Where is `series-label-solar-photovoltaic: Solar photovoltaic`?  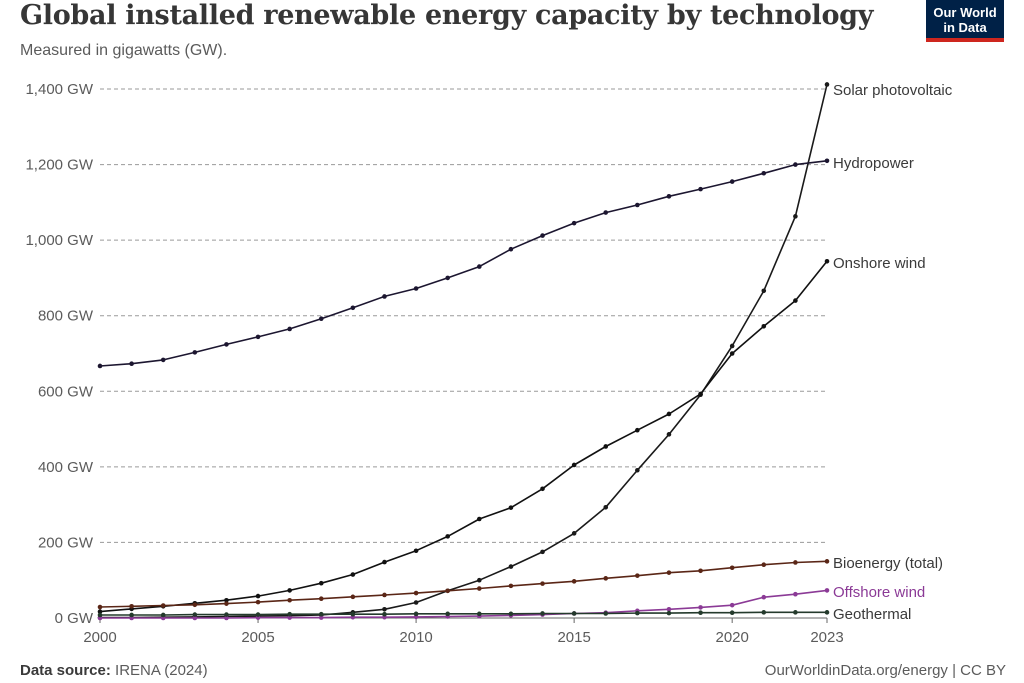 series-label-solar-photovoltaic: Solar photovoltaic is located at coordinates (893, 90).